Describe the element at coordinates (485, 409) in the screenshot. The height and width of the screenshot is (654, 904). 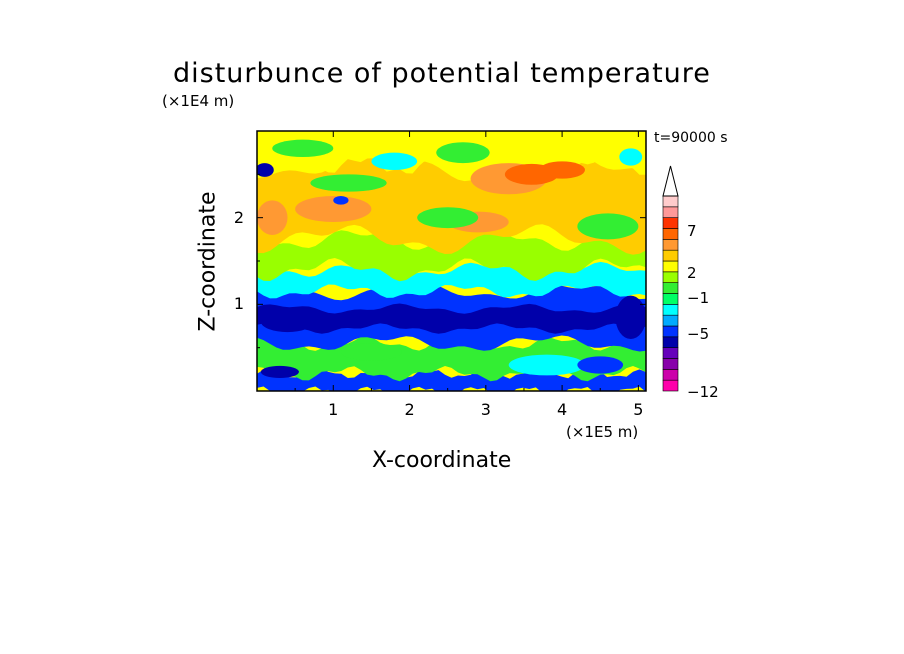
I see `x-tick-label: 3` at that location.